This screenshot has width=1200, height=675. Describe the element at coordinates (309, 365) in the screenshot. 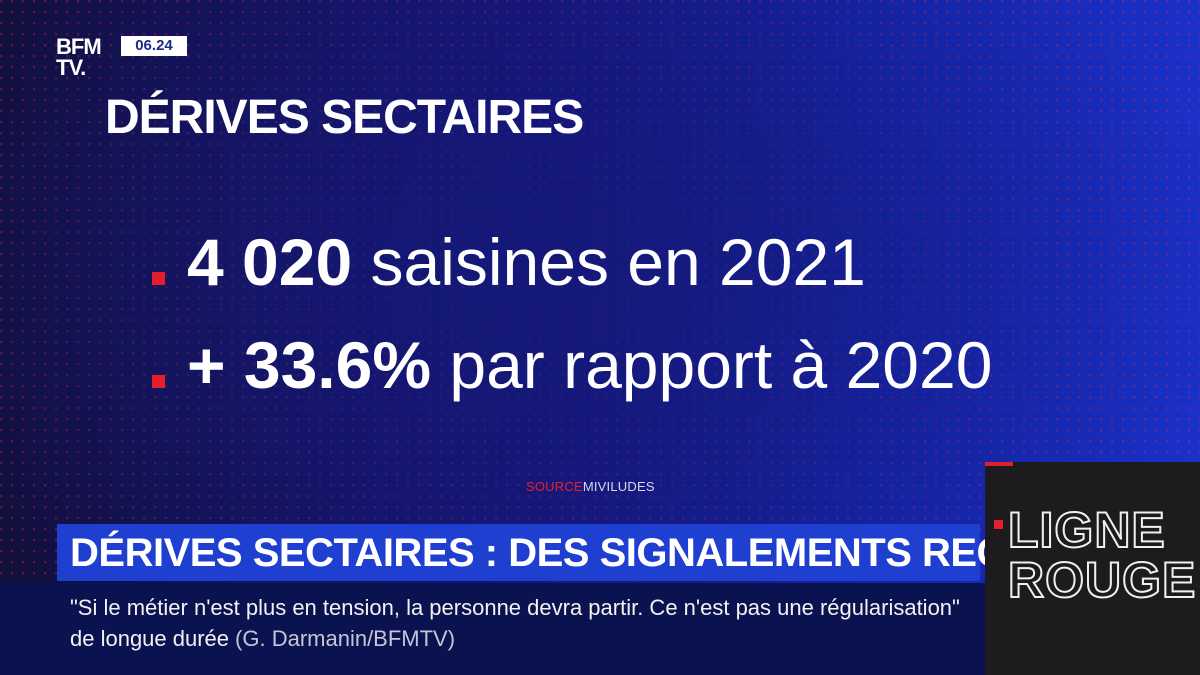

I see `stat-number: + 33.6%` at that location.